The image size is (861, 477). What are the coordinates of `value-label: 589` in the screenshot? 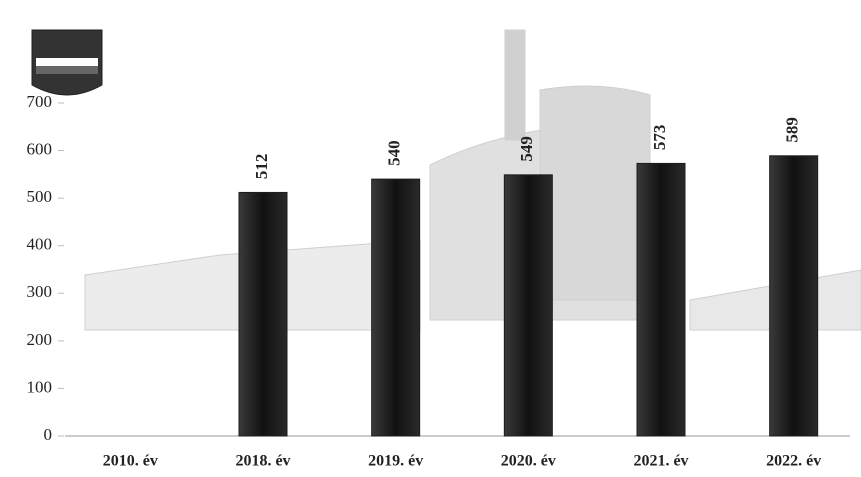 It's located at (792, 130).